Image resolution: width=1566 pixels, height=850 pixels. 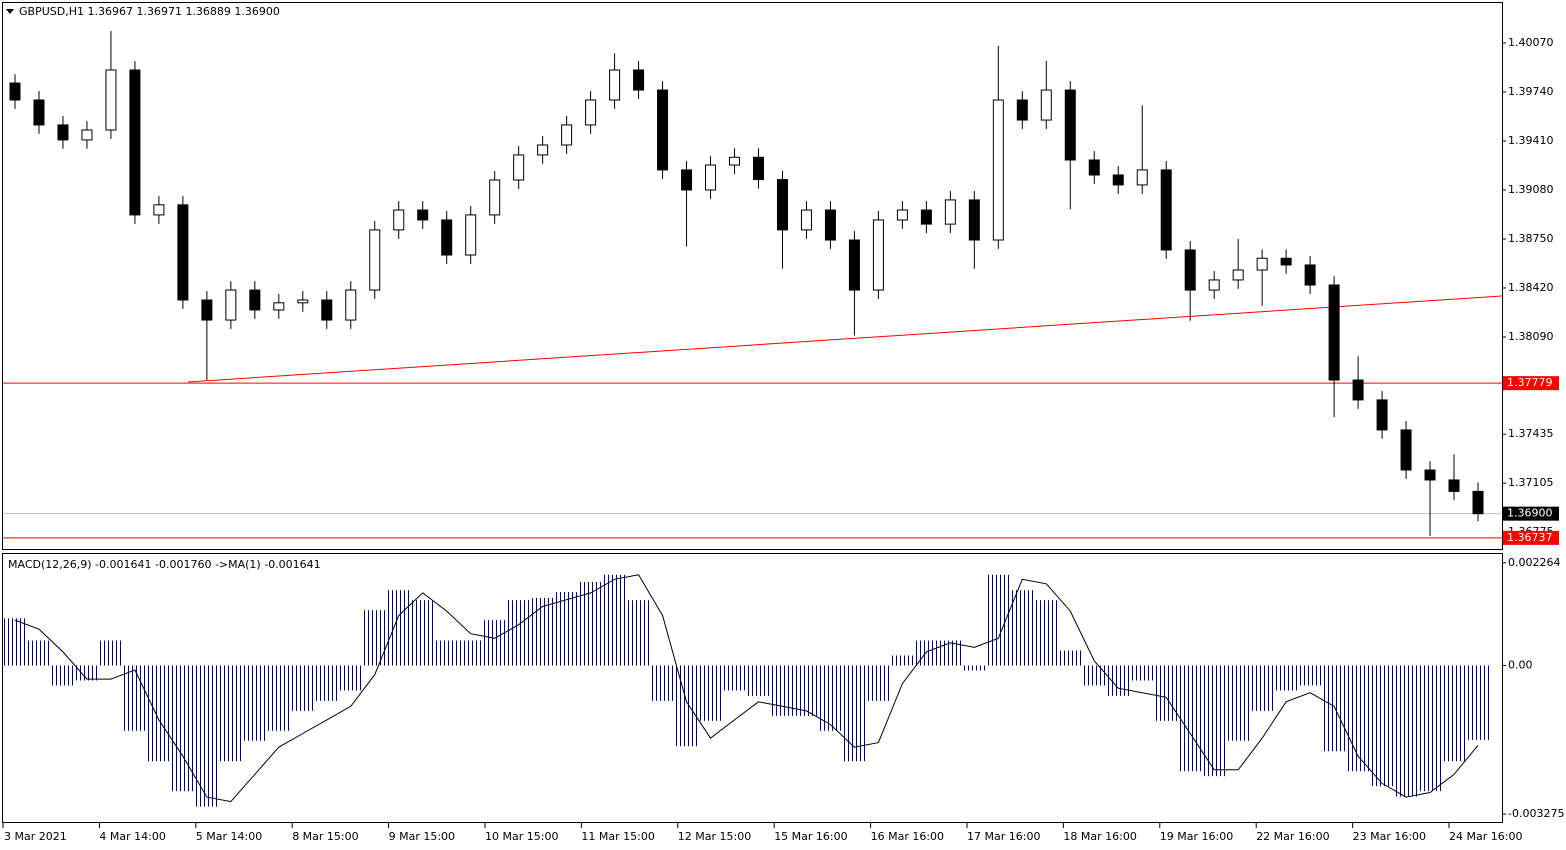 What do you see at coordinates (907, 836) in the screenshot?
I see `x-tick-label: 16 Mar 16:00` at bounding box center [907, 836].